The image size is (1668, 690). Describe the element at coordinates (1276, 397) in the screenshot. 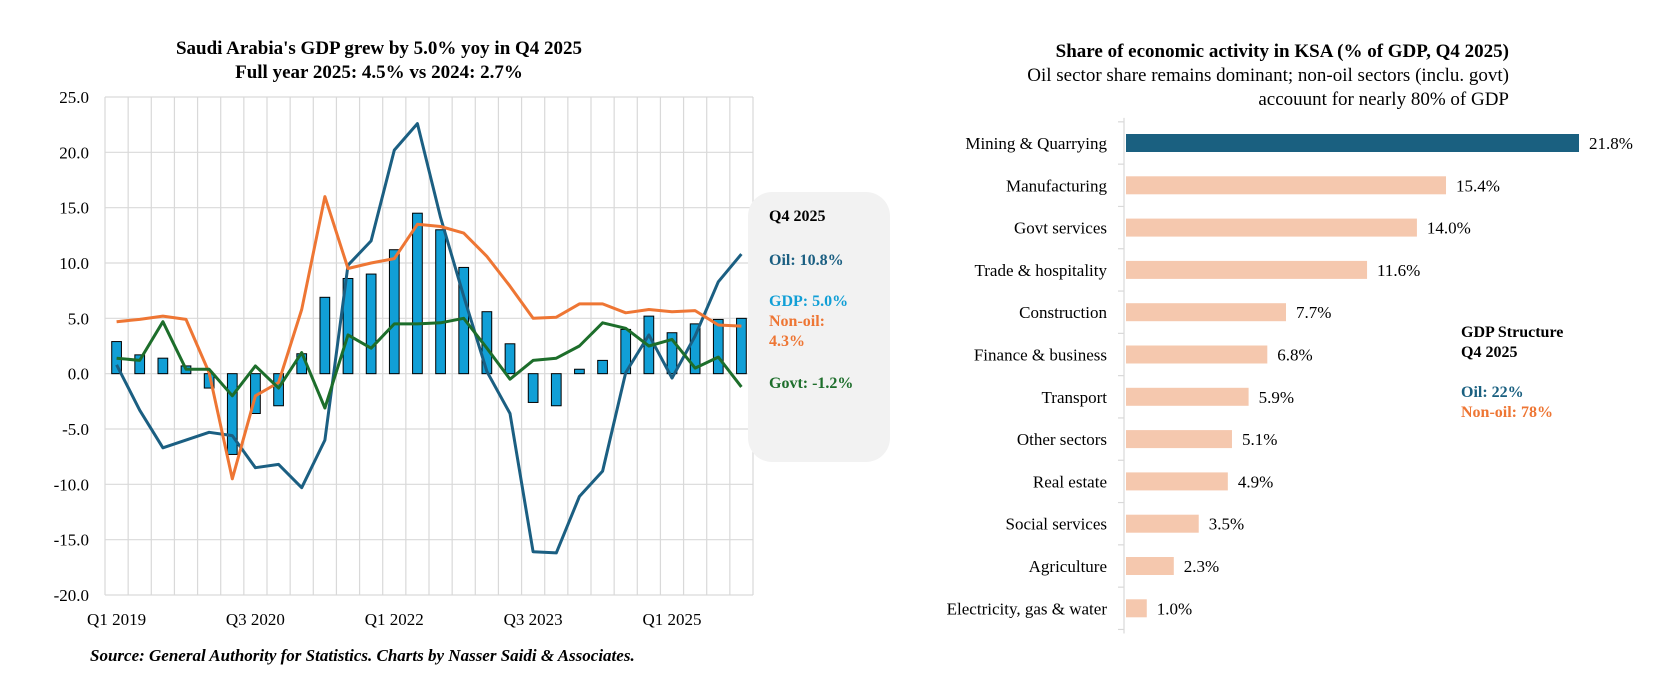

I see `value-label: 5.9%` at that location.